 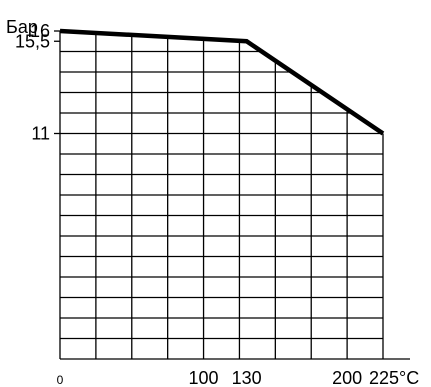 What do you see at coordinates (347, 377) in the screenshot?
I see `x-tick-label: 200` at bounding box center [347, 377].